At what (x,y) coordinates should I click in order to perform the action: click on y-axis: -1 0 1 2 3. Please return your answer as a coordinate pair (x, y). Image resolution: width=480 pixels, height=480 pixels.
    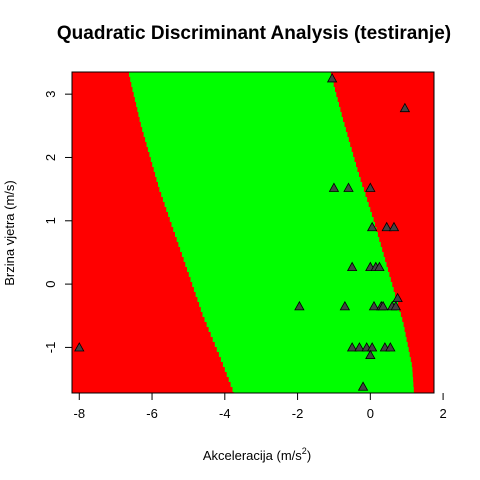
    Looking at the image, I should click on (57, 222).